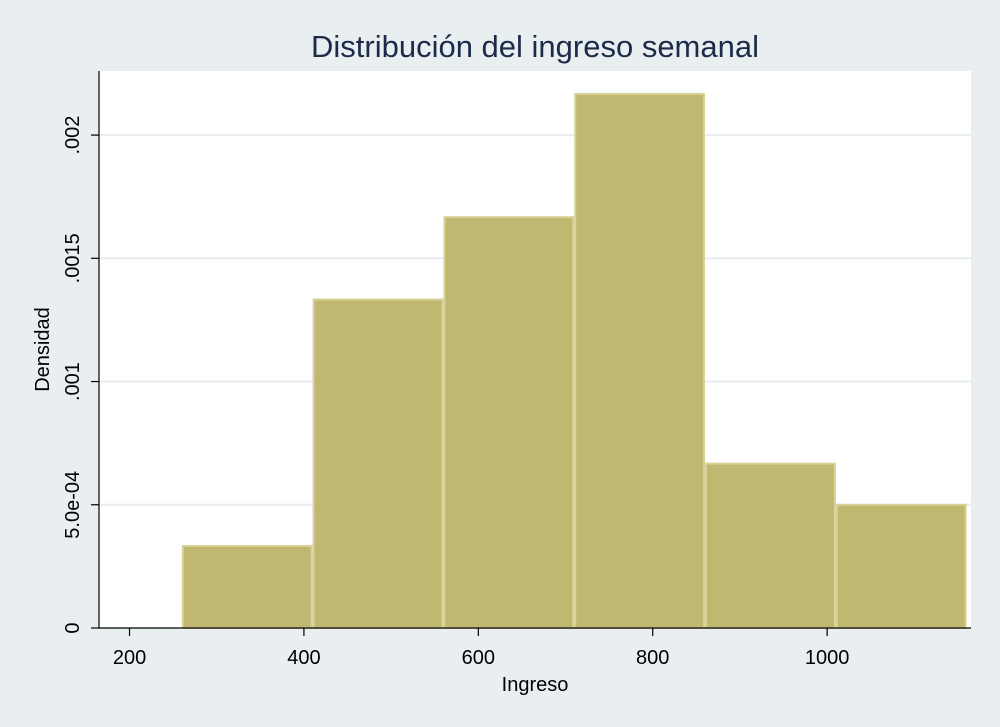  I want to click on y-tick-label-0: 0, so click(73, 627).